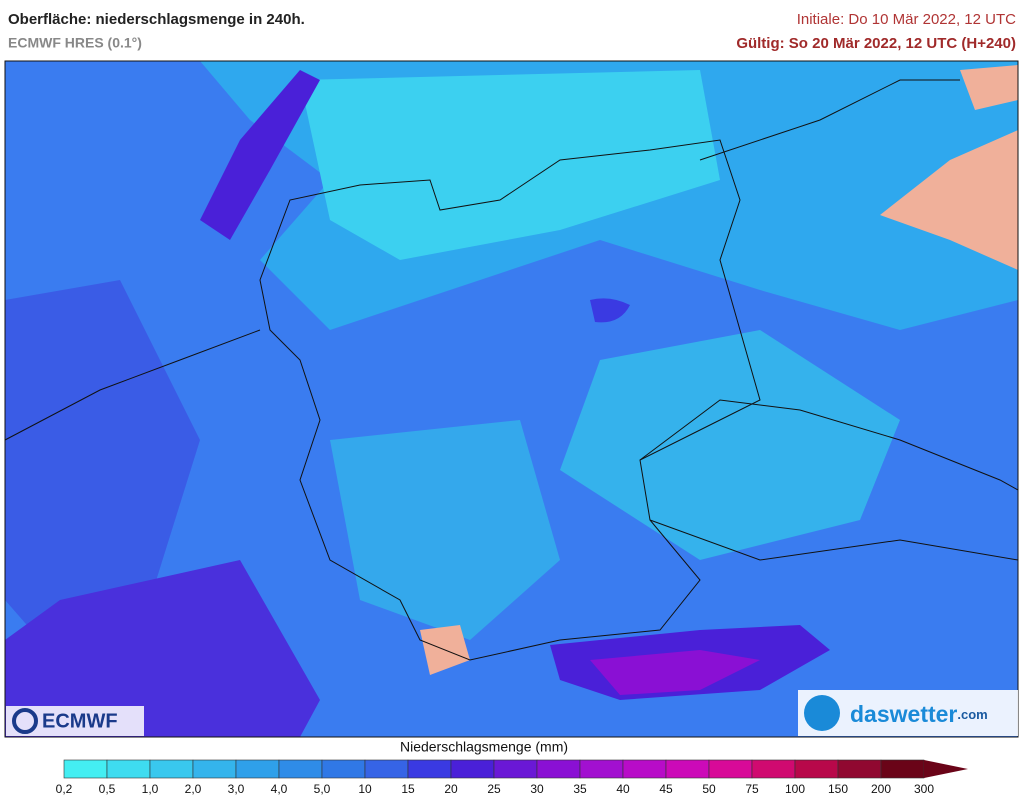  Describe the element at coordinates (906, 19) in the screenshot. I see `init-time: Initiale: Do 10 Mär 2022, 12 UTC` at that location.